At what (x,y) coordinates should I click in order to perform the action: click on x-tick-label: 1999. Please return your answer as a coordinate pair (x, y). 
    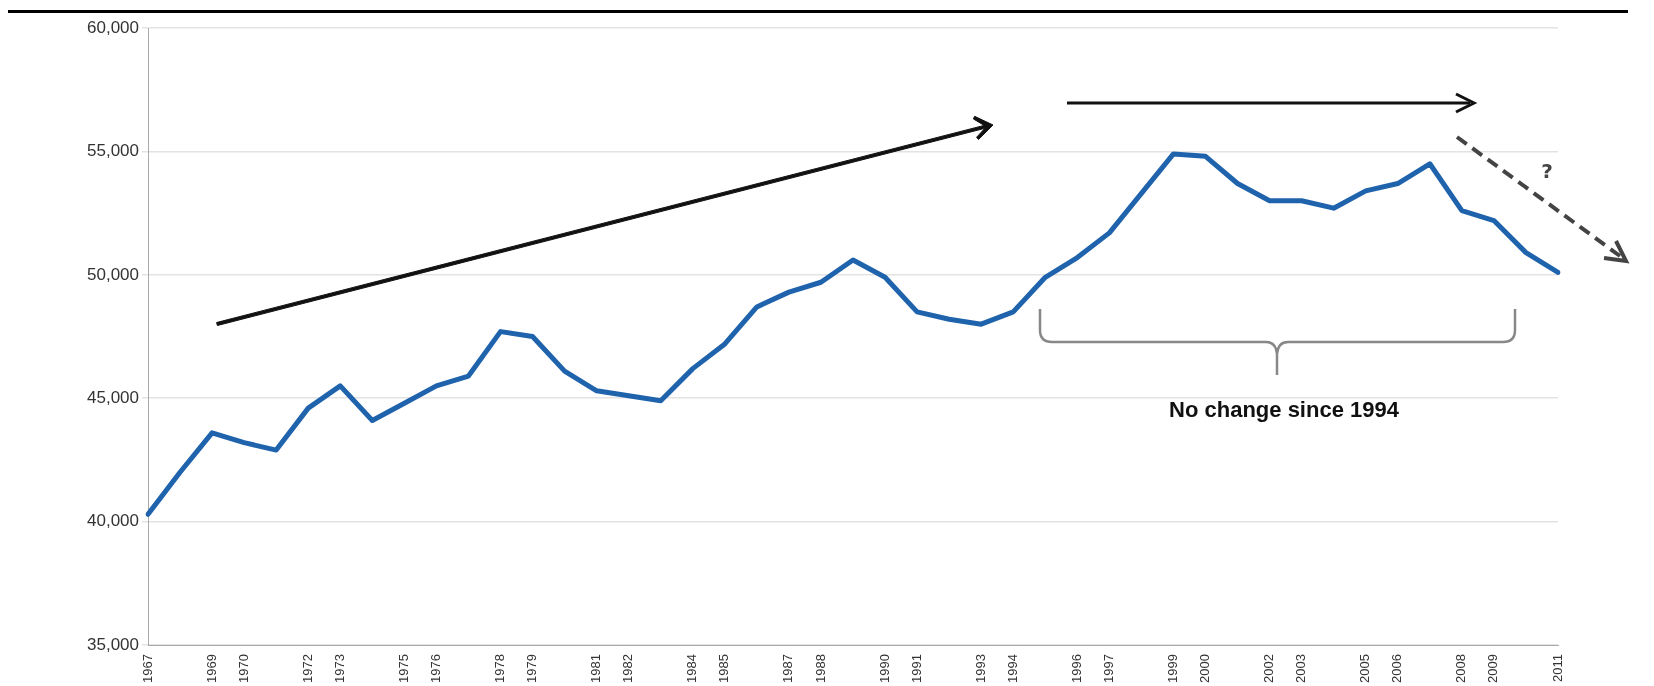
    Looking at the image, I should click on (1173, 668).